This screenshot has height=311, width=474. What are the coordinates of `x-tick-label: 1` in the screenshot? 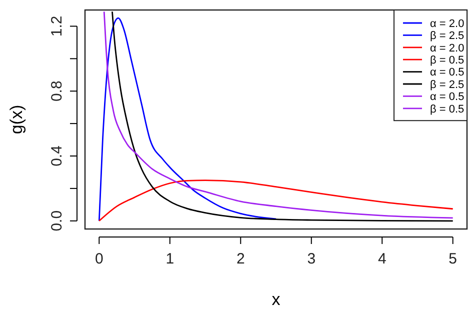 It's located at (170, 259).